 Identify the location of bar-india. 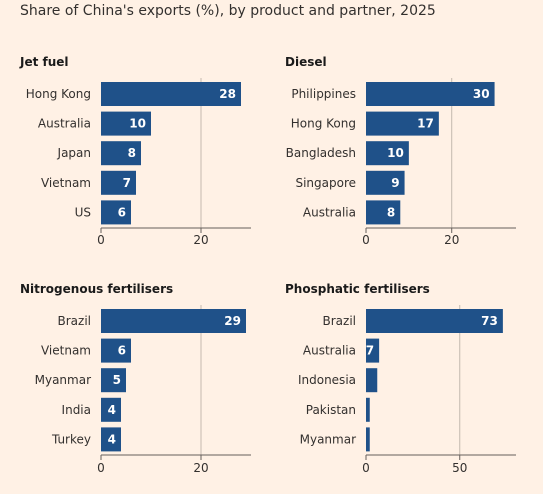
(111, 409).